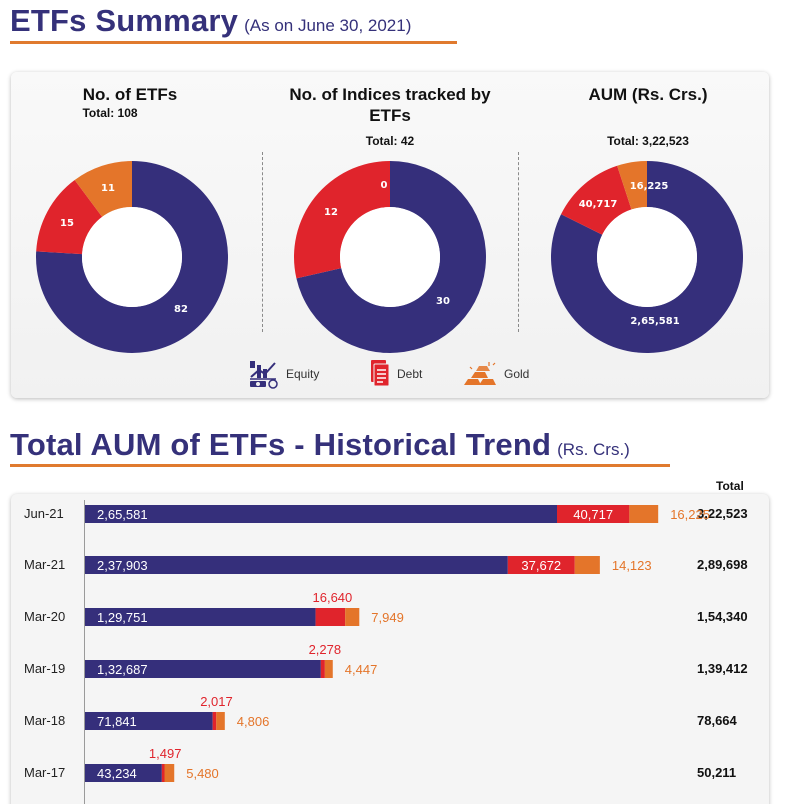 This screenshot has height=804, width=792. Describe the element at coordinates (654, 321) in the screenshot. I see `donut-label-equity: 2,65,581` at that location.